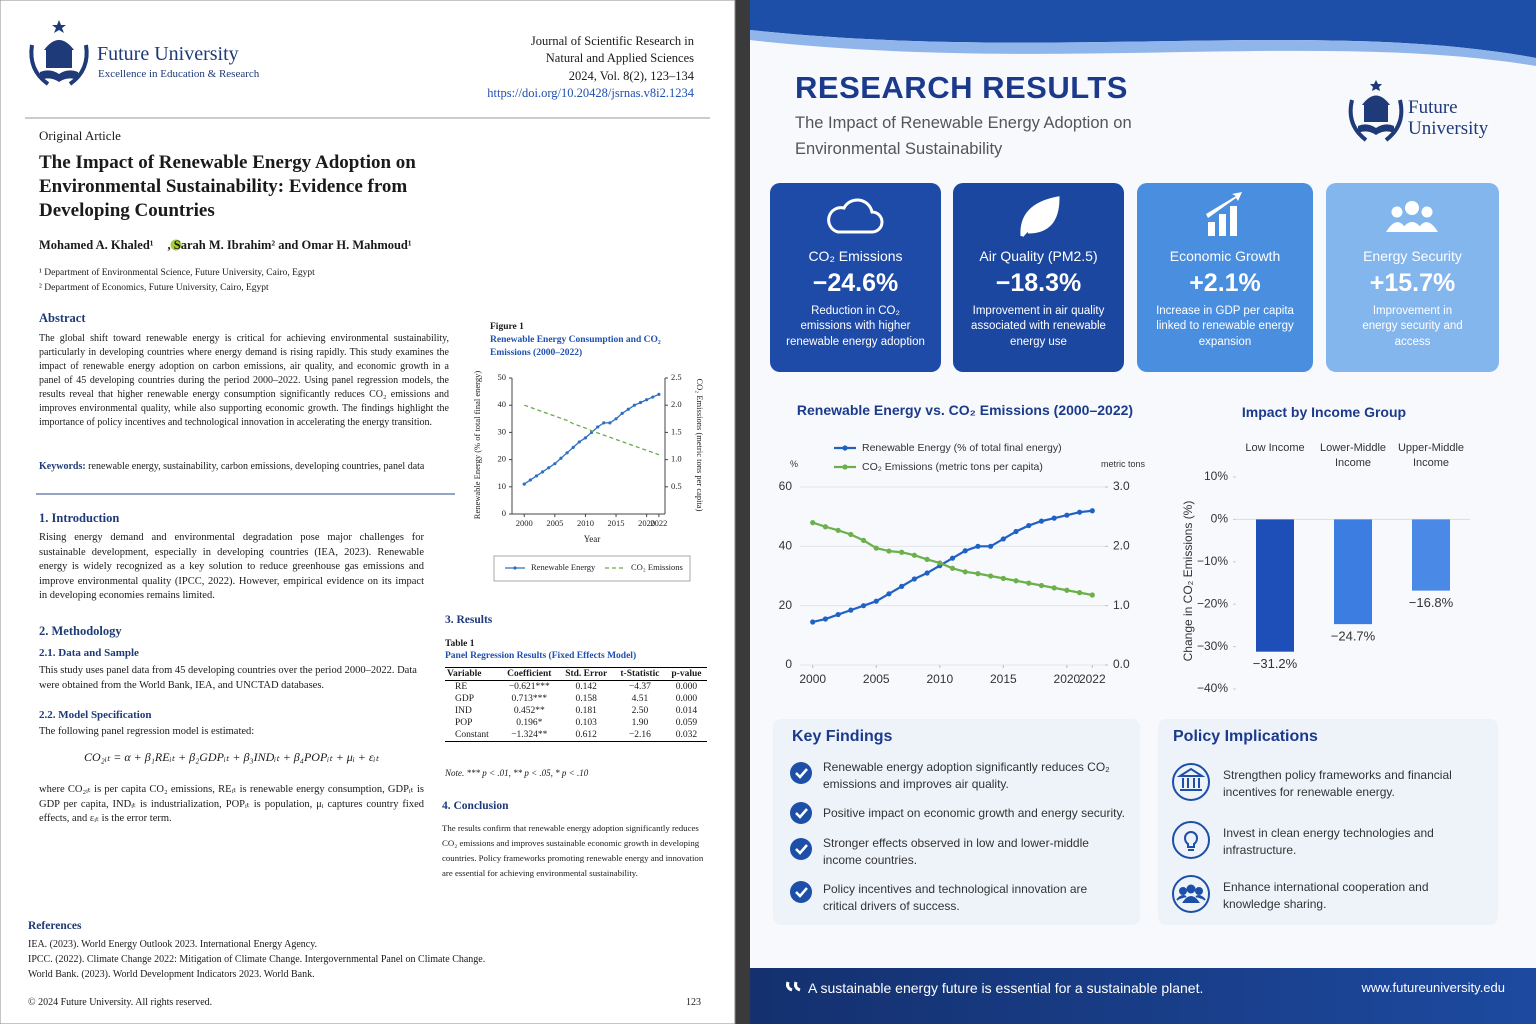  I want to click on value-label: −31.2%, so click(1275, 663).